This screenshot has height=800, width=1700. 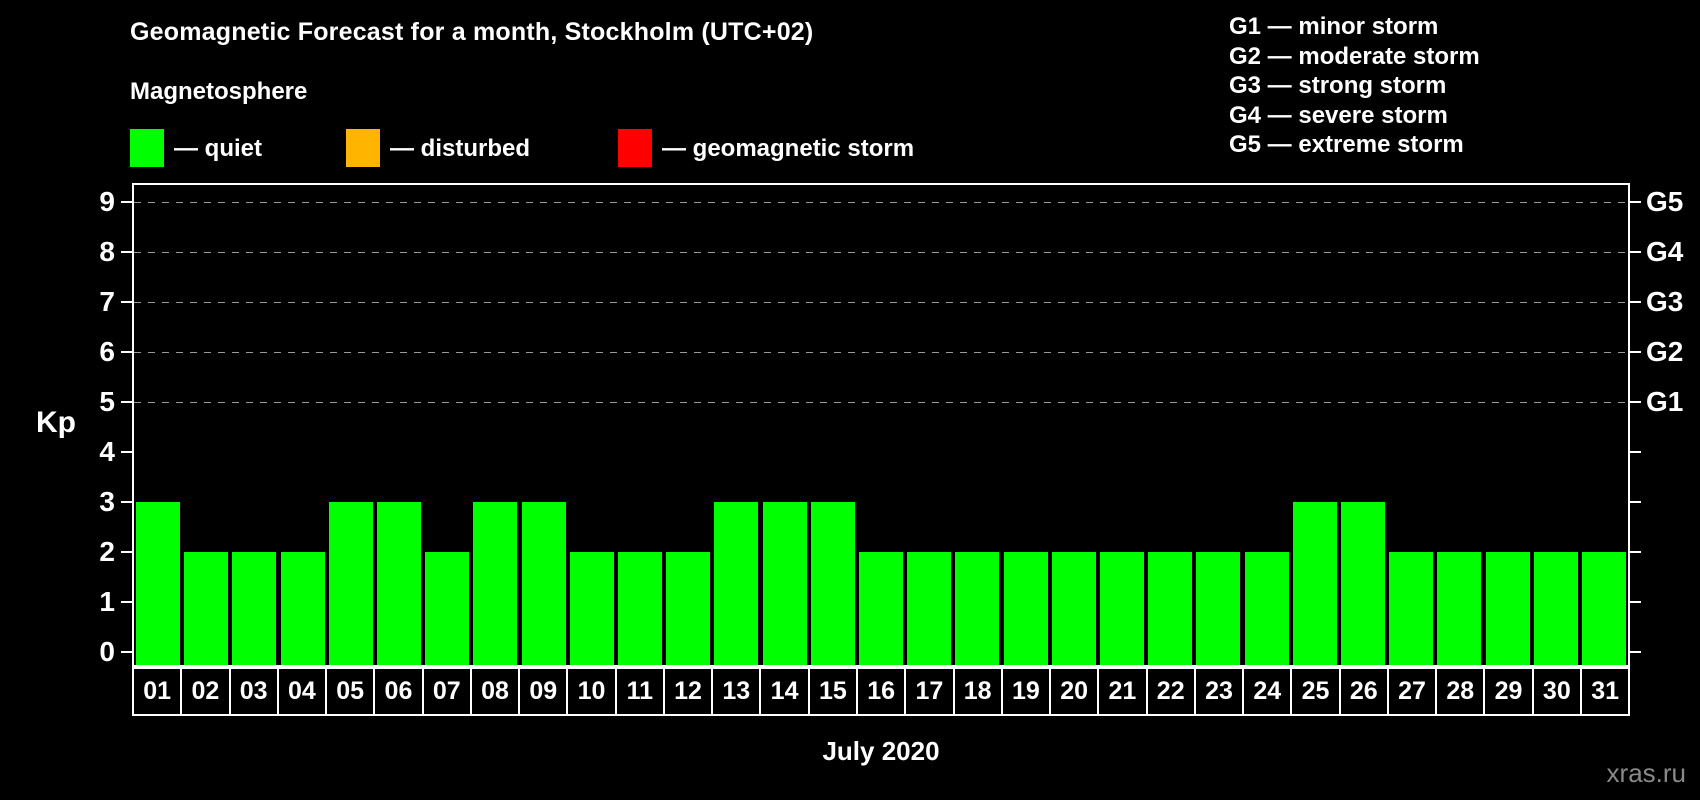 What do you see at coordinates (1121, 691) in the screenshot?
I see `day-cell-21: 21` at bounding box center [1121, 691].